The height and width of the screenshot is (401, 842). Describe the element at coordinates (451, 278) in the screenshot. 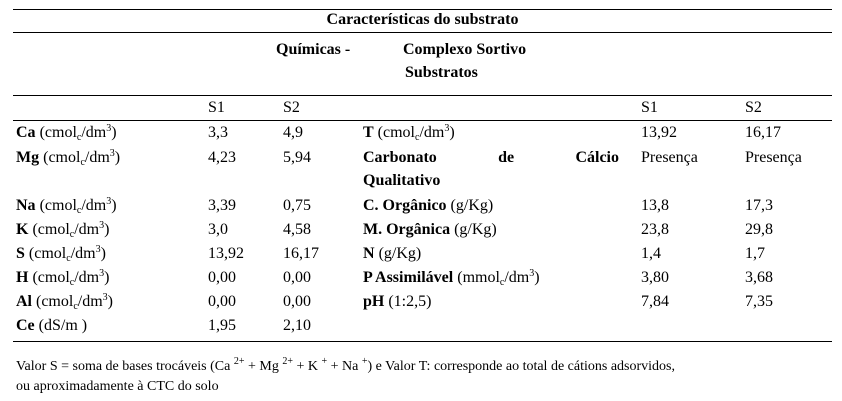

I see `row-label-p-assimilavel: P Assimilável (mmolc/dm3)` at that location.